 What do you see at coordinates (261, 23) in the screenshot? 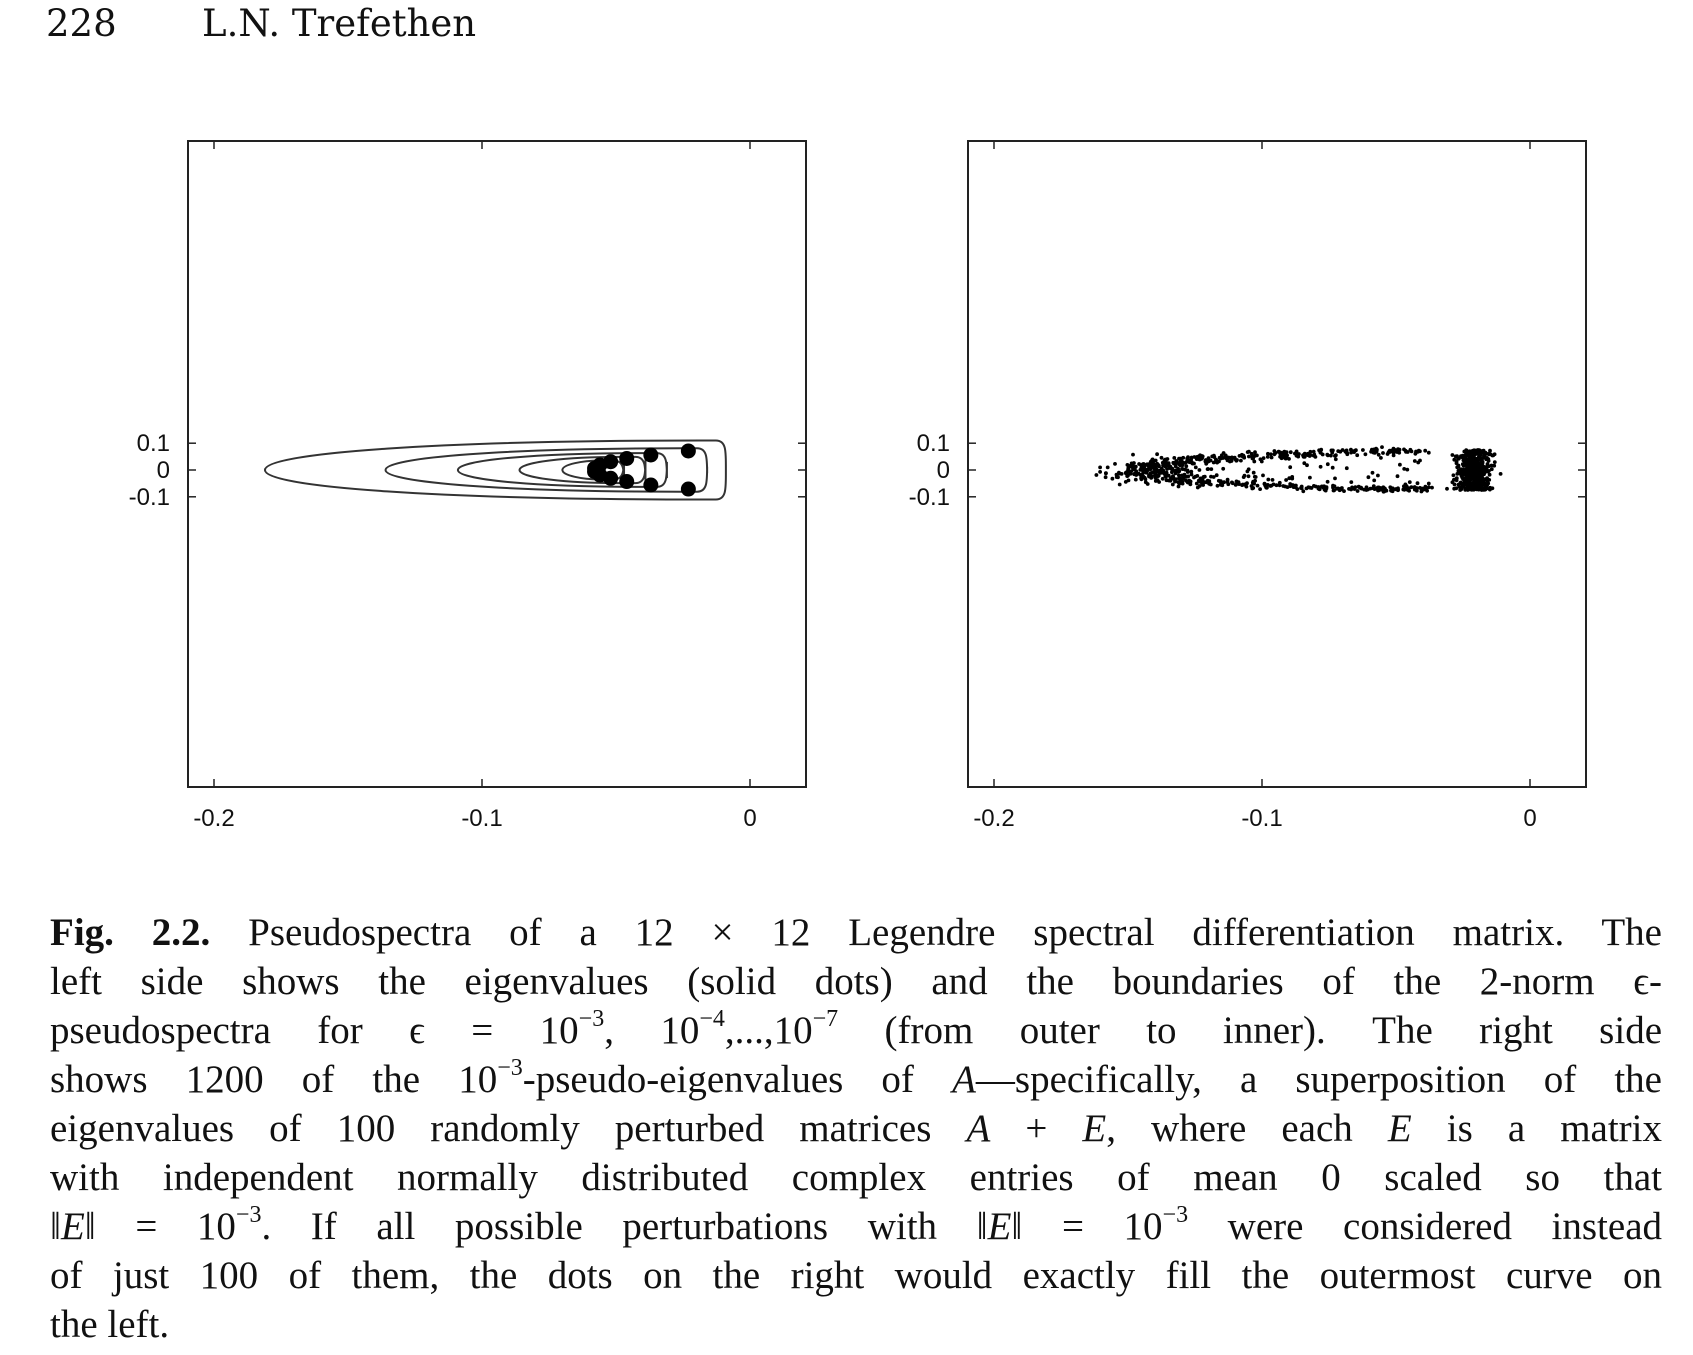
I see `page-header: 228 L.N. Trefethen` at bounding box center [261, 23].